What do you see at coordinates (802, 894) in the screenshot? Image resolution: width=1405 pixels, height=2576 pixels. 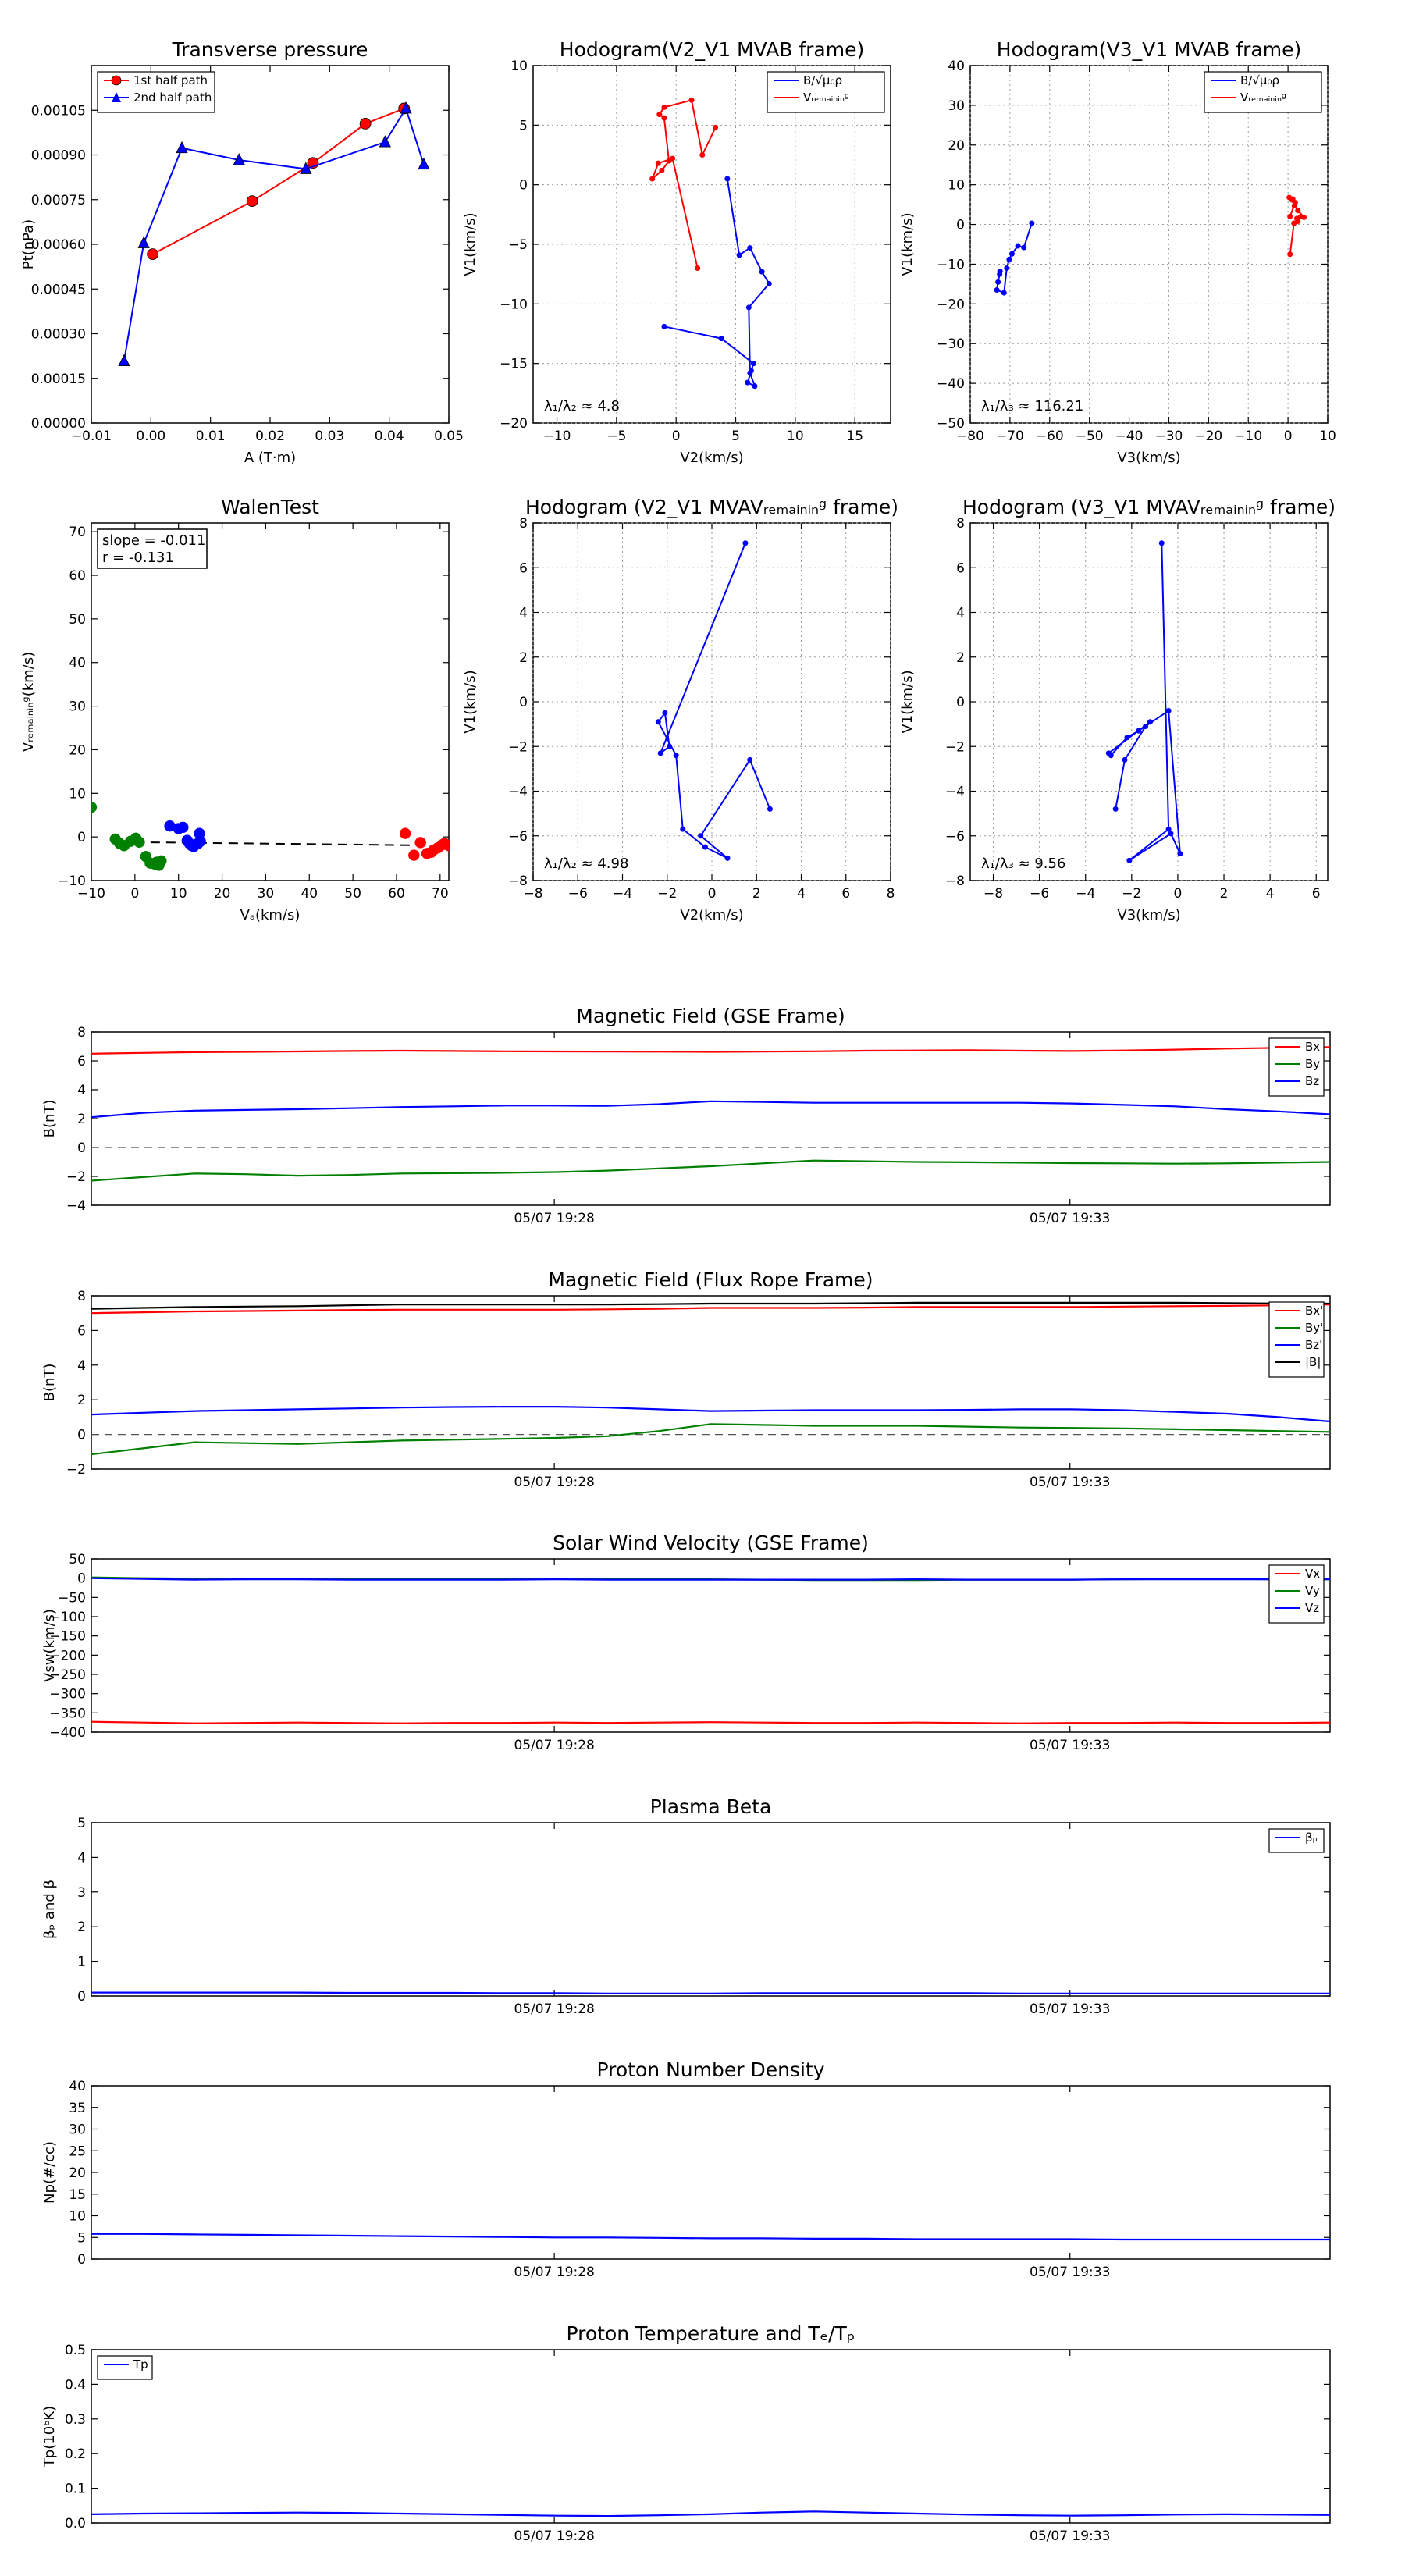 I see `x-tick-label: 4` at bounding box center [802, 894].